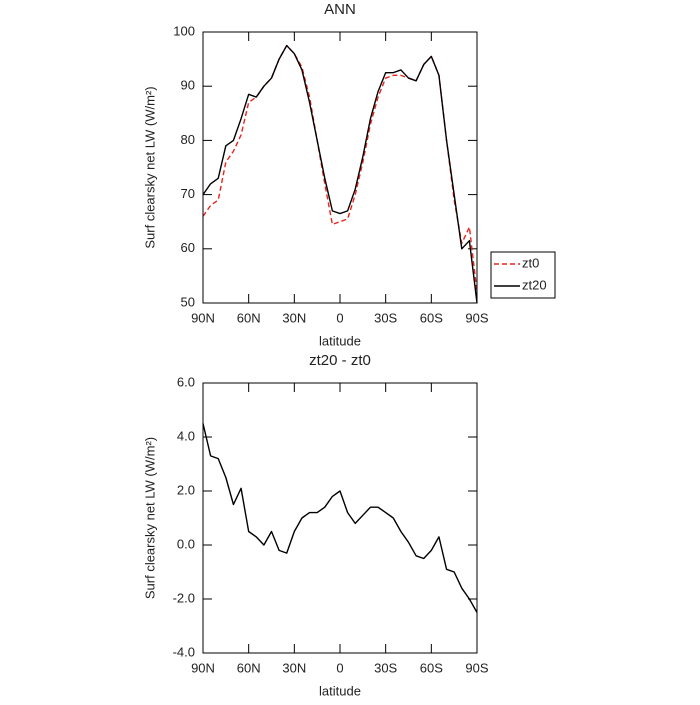  What do you see at coordinates (523, 275) in the screenshot?
I see `legend-box` at bounding box center [523, 275].